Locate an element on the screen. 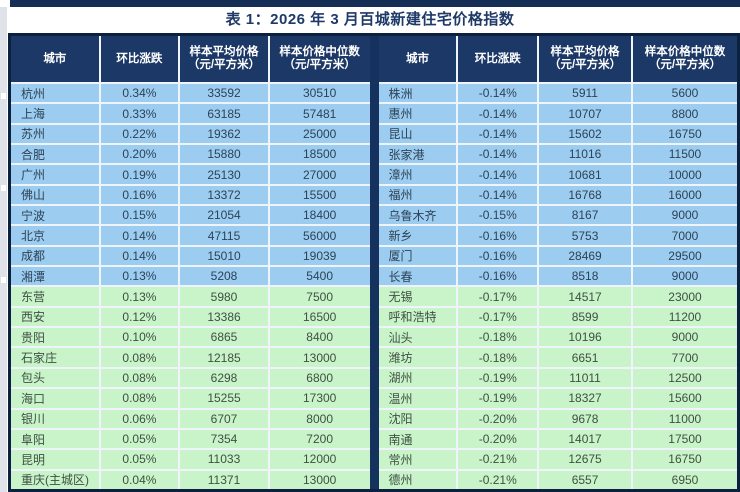  table-row: 湖州 -0.19% 11011 12500 is located at coordinates (557, 377).